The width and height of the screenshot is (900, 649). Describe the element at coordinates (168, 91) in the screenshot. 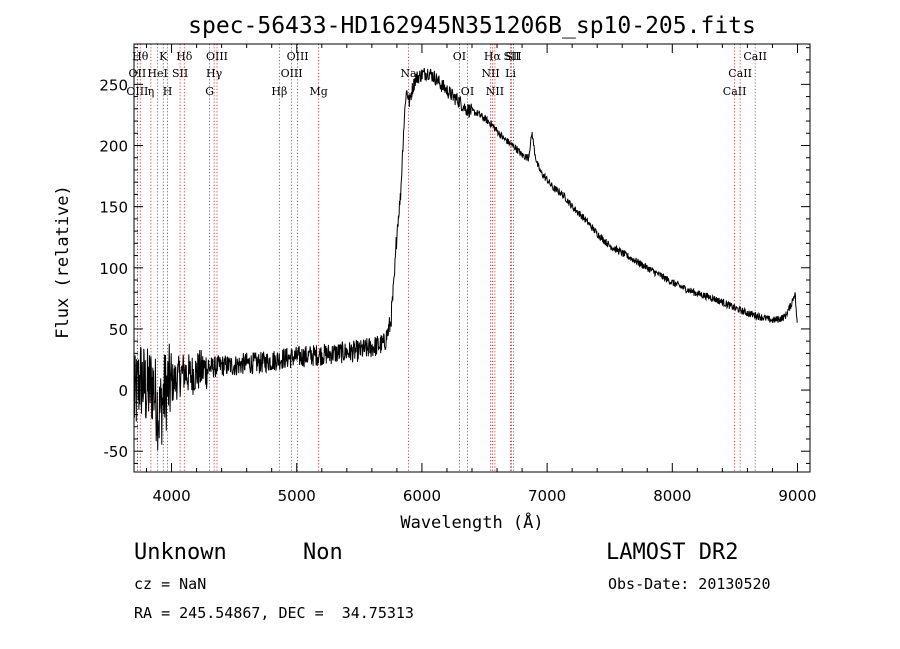

I see `line-marker-label: H` at that location.